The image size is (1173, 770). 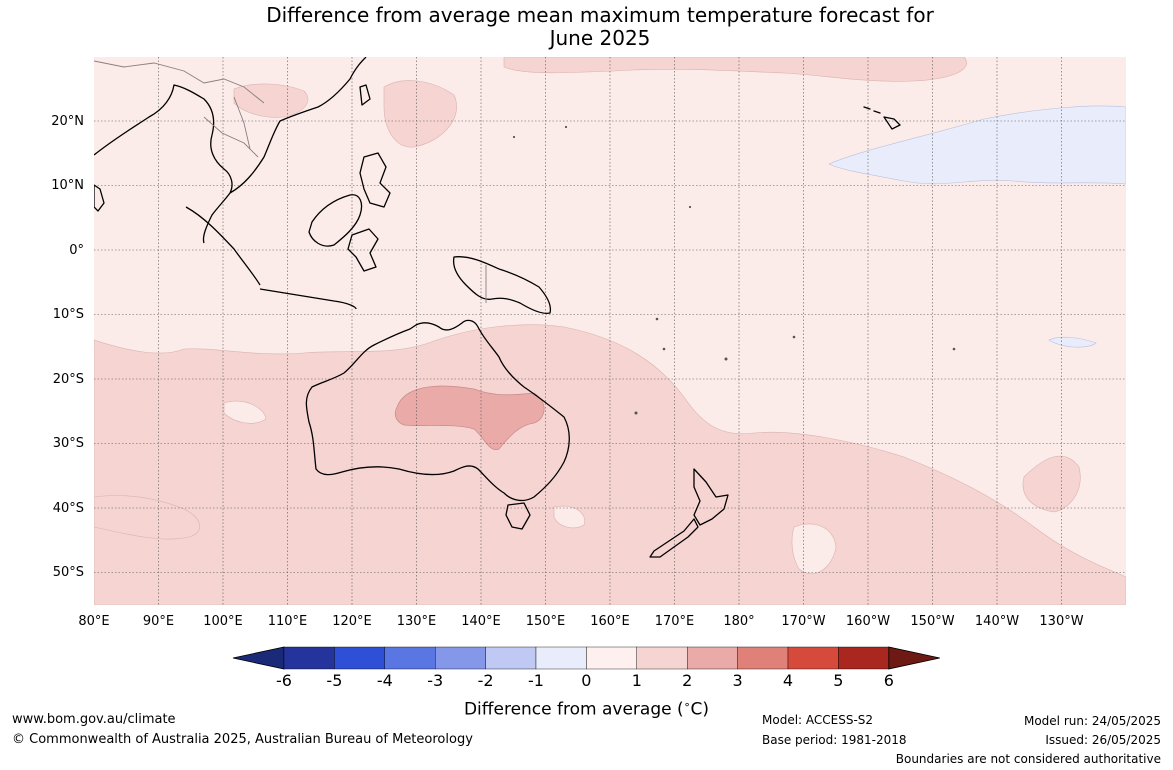 I want to click on colorbar-tick-label: -2, so click(x=485, y=680).